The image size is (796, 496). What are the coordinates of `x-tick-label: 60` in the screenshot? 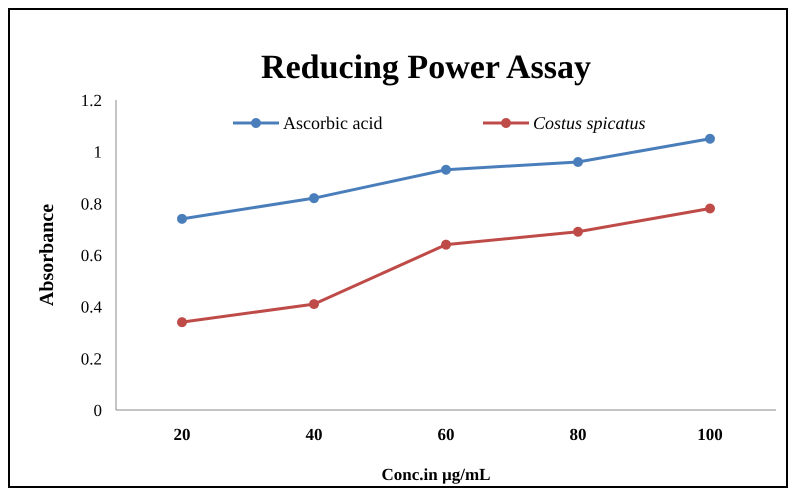 It's located at (446, 434).